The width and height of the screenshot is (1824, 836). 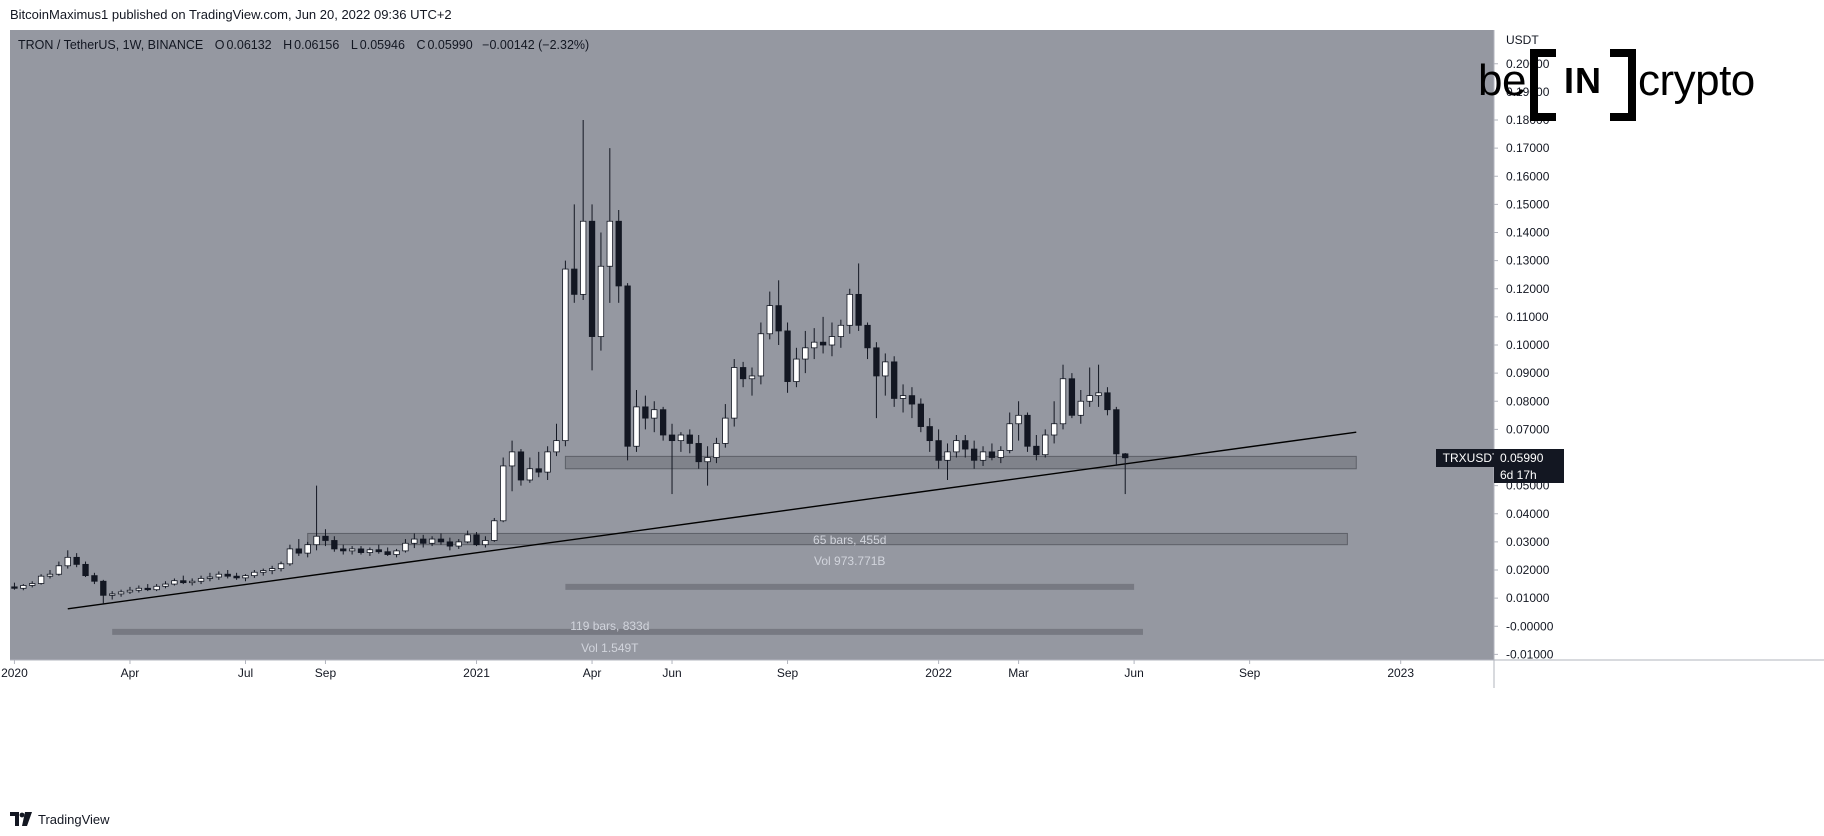 I want to click on high-value: 0.06156, so click(x=317, y=45).